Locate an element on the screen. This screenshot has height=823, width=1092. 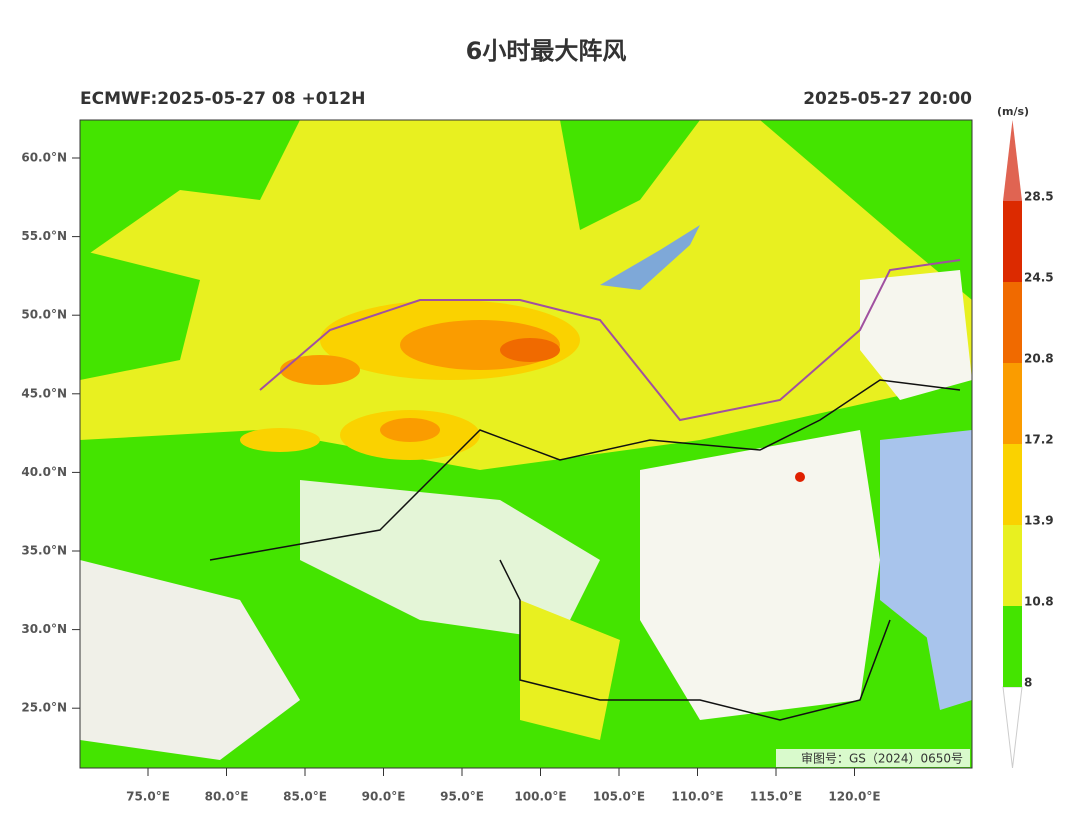
model-run: ECMWF:2025-05-27 08 +012H is located at coordinates (222, 99).